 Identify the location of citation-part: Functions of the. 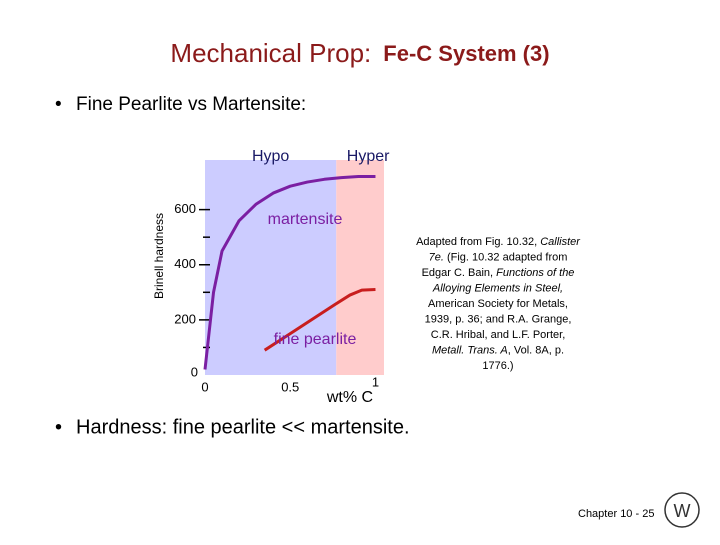
(535, 273).